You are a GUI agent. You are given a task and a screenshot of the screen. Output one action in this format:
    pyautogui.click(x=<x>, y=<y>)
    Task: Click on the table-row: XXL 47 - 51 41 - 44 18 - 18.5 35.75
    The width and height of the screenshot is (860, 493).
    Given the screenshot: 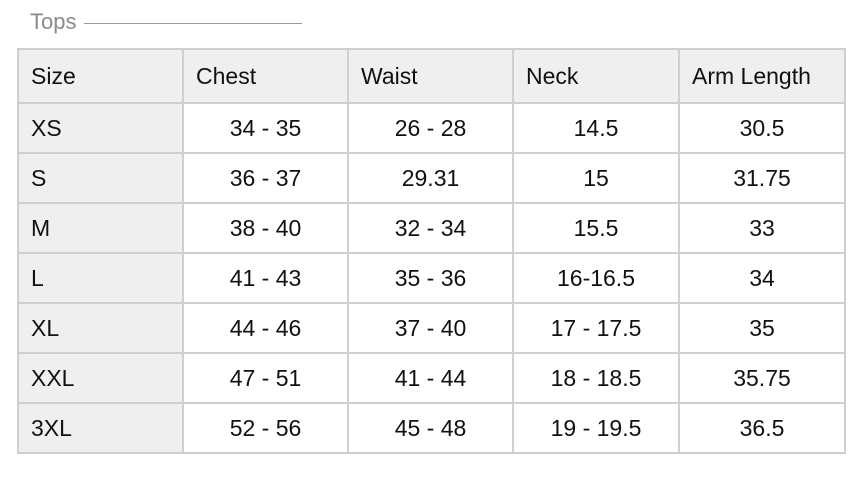 What is the action you would take?
    pyautogui.click(x=431, y=378)
    